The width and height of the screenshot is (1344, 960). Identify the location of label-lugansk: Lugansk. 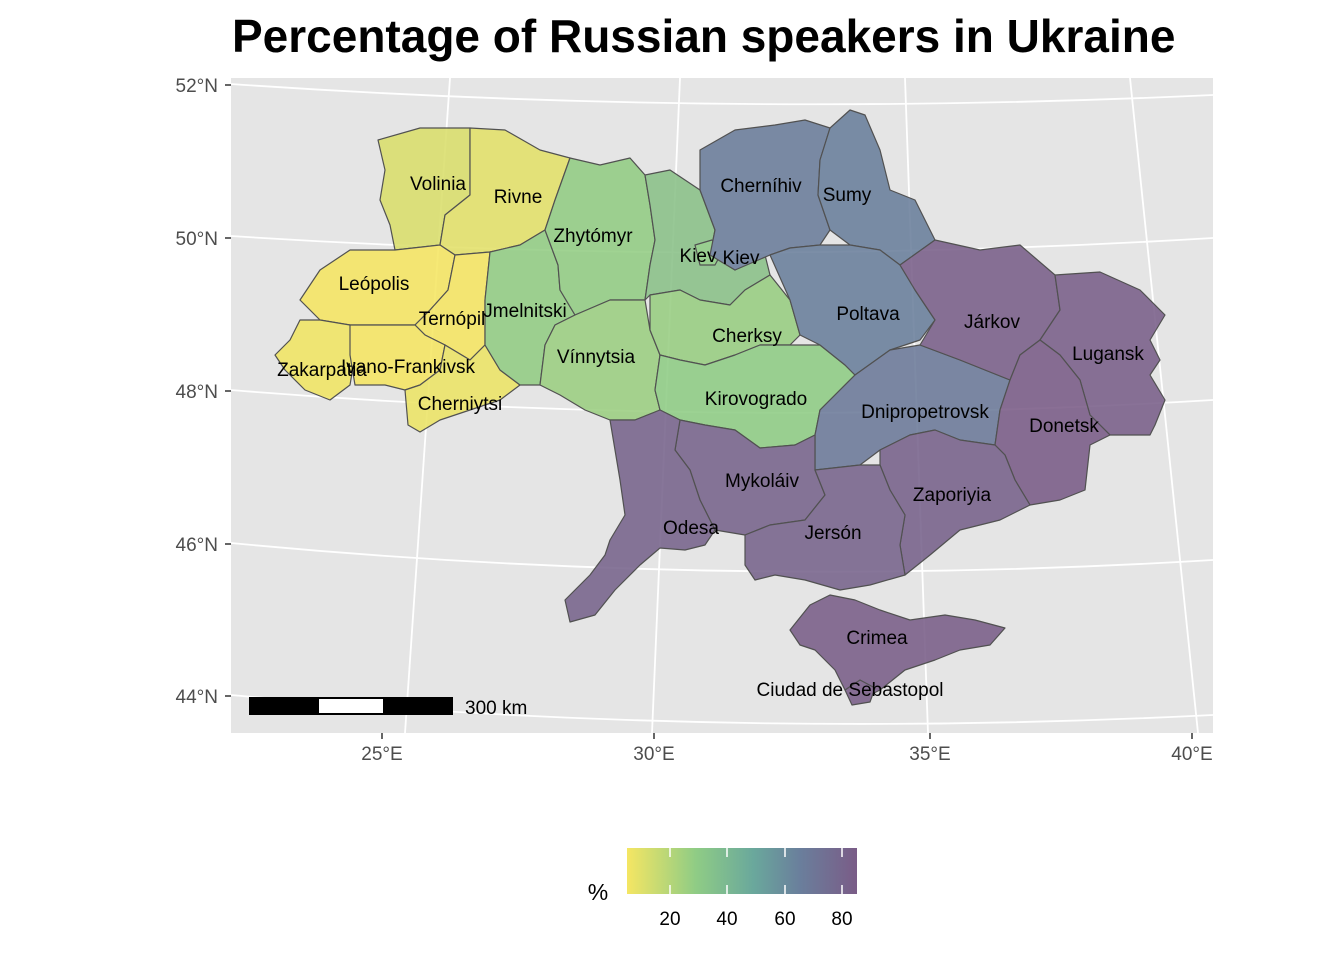
(1108, 354).